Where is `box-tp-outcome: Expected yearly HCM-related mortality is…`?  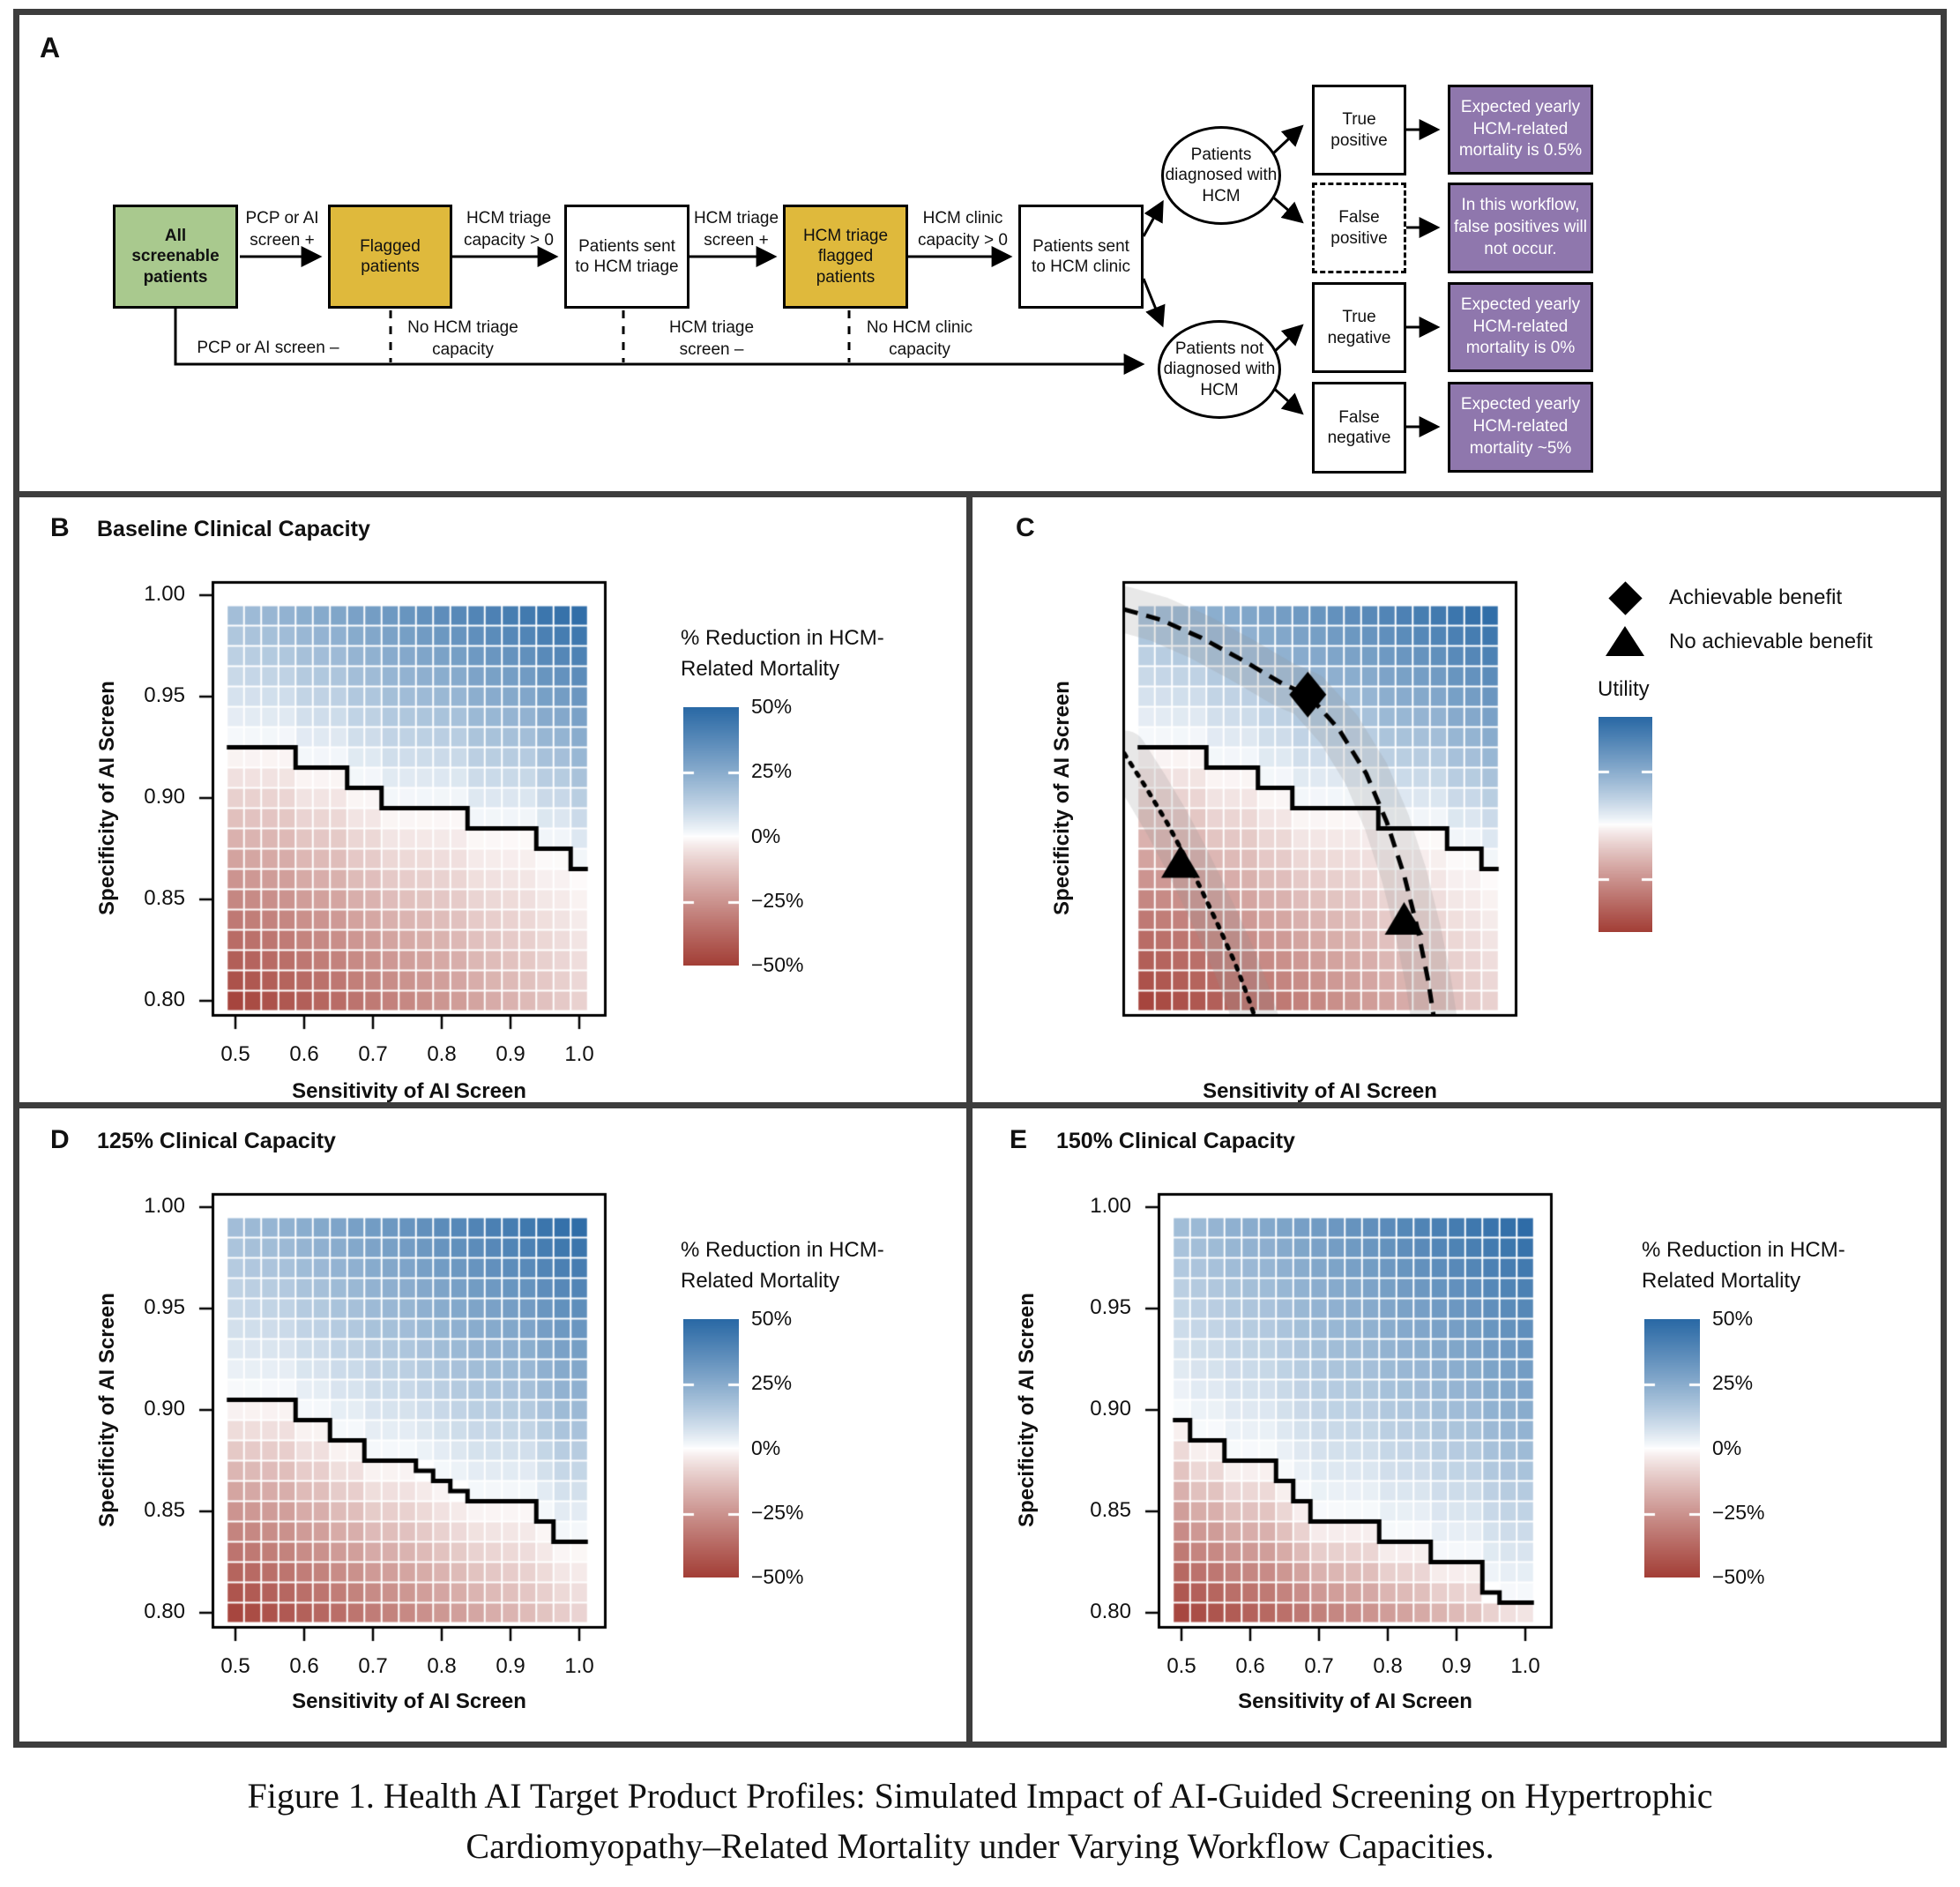
box-tp-outcome: Expected yearly HCM-related mortality is… is located at coordinates (1520, 130).